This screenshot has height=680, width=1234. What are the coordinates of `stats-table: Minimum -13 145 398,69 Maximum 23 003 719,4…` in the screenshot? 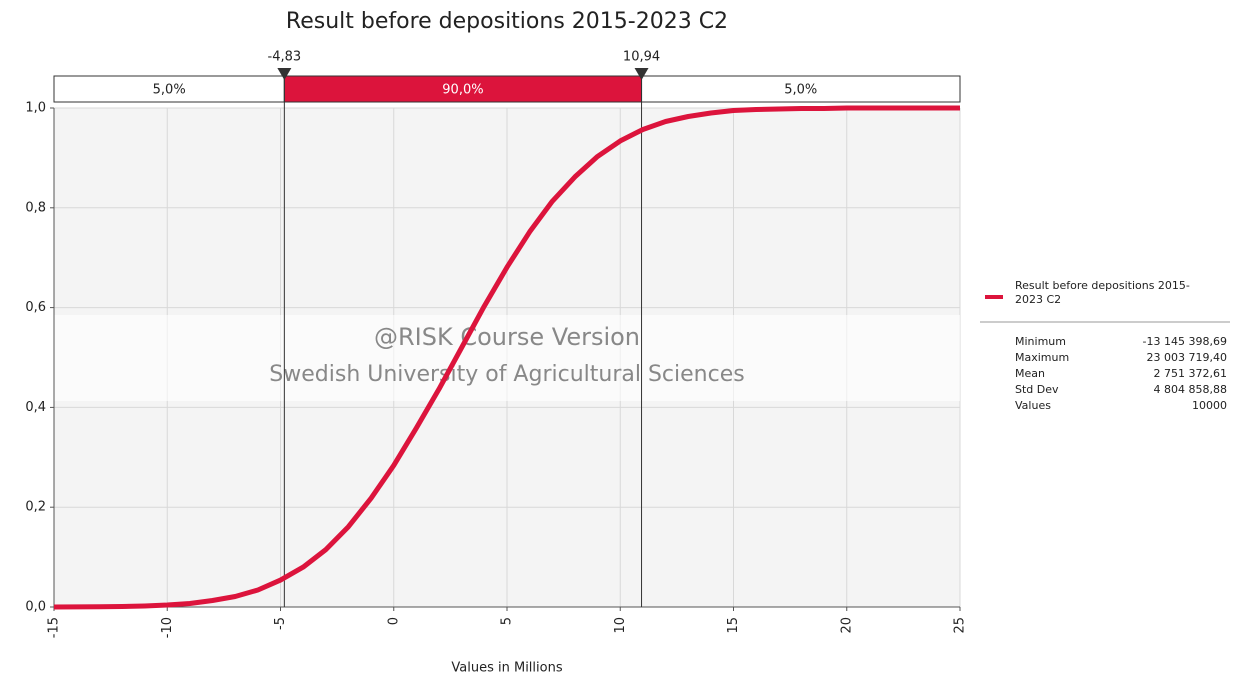 It's located at (1121, 373).